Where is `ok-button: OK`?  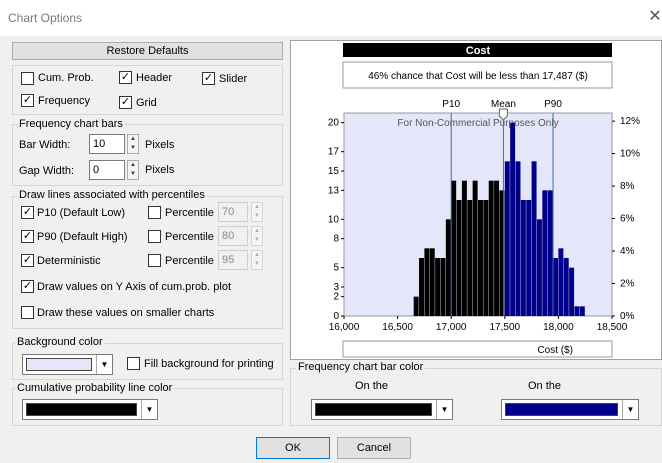 ok-button: OK is located at coordinates (293, 448).